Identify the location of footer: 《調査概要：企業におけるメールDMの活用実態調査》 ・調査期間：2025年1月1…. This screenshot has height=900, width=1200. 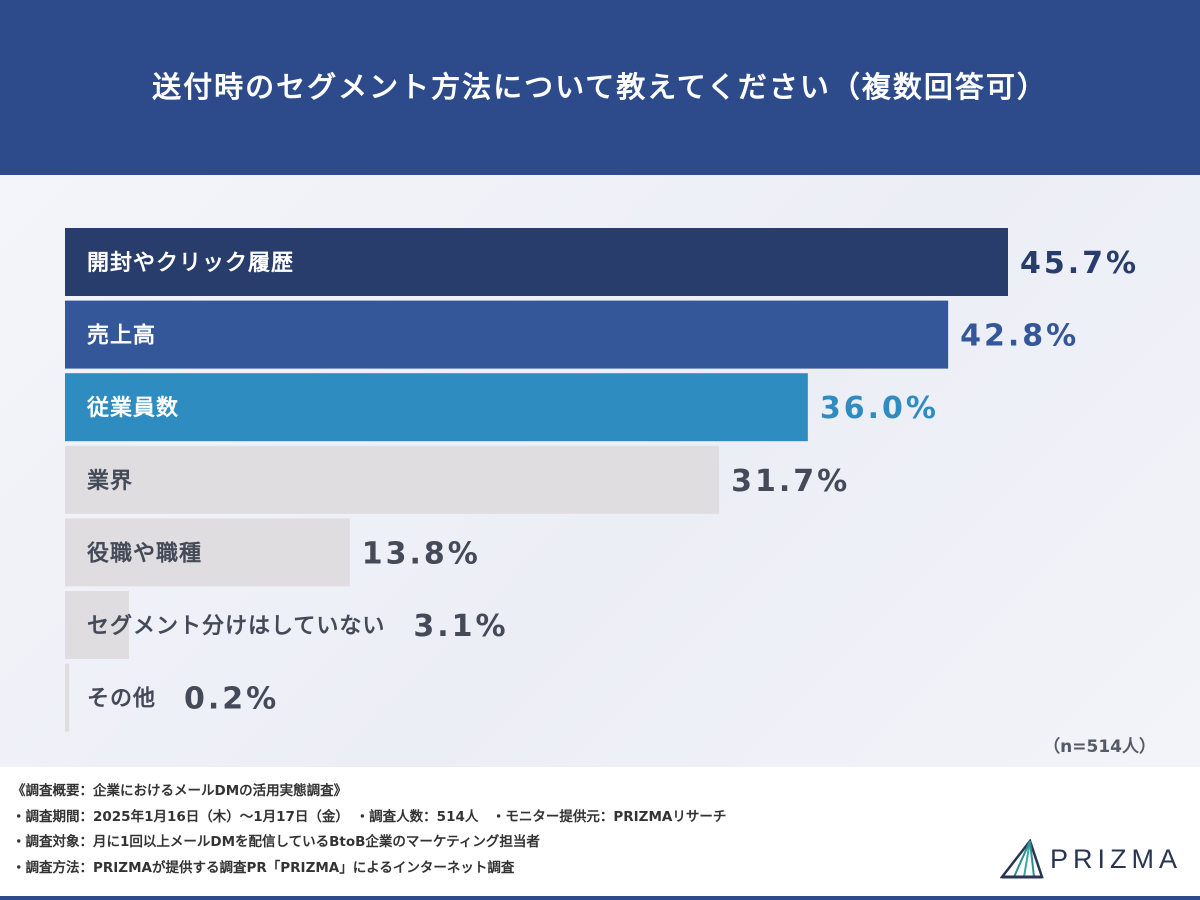
(600, 833).